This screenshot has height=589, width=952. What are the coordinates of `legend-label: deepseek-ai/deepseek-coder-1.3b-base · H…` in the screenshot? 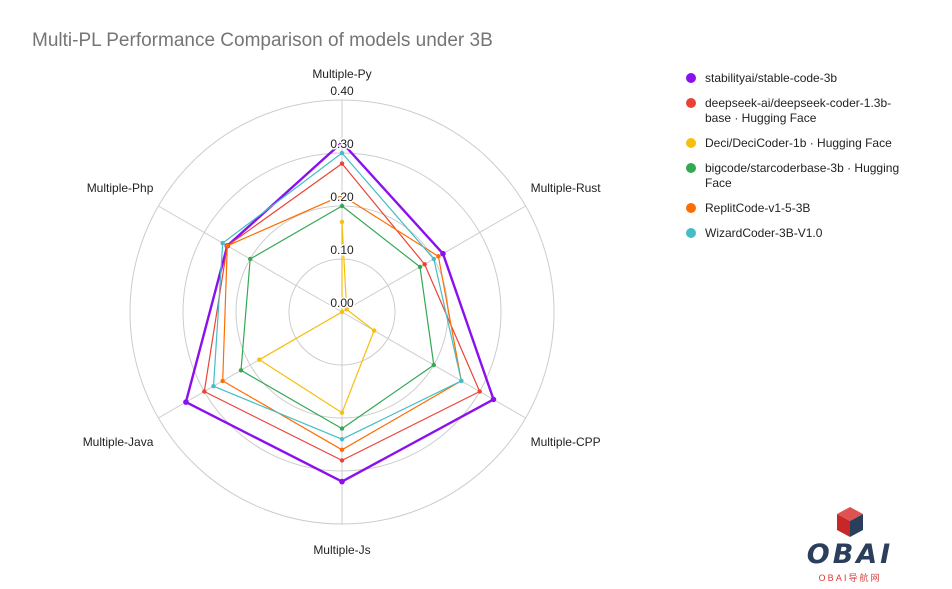 It's located at (798, 110).